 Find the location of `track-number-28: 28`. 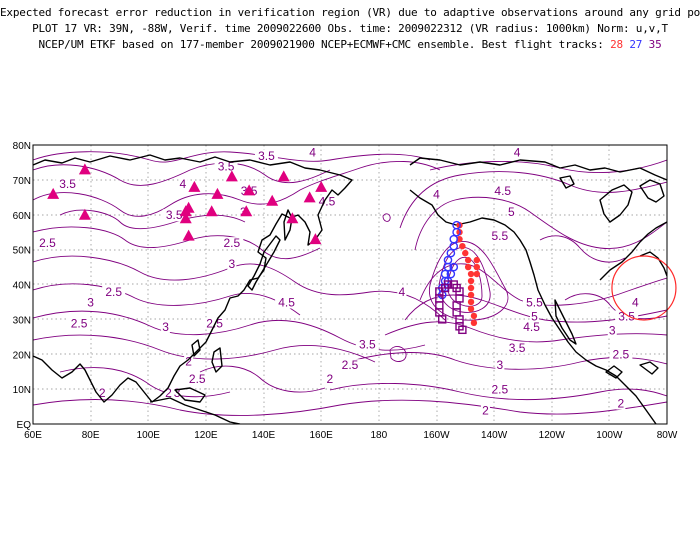

track-number-28: 28 is located at coordinates (616, 44).